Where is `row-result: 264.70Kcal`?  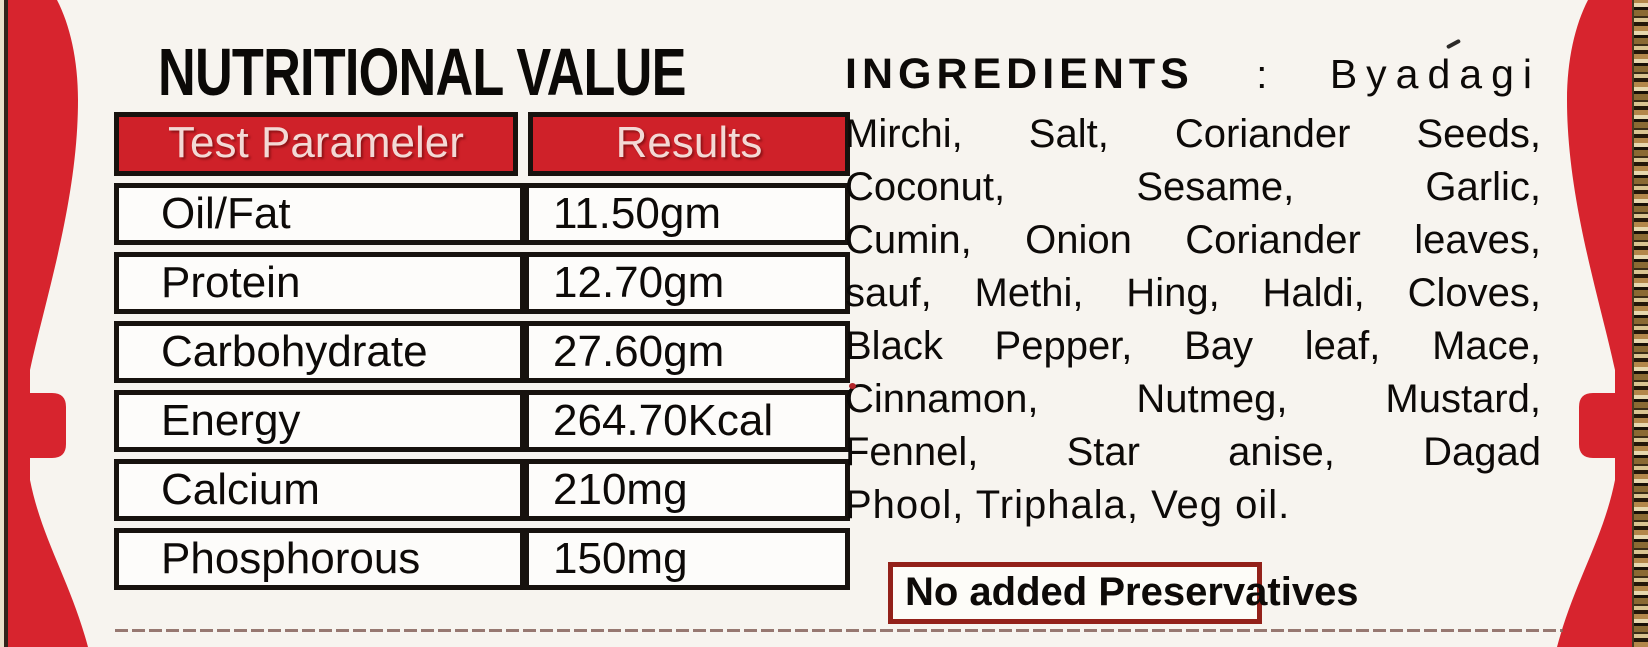 row-result: 264.70Kcal is located at coordinates (663, 420).